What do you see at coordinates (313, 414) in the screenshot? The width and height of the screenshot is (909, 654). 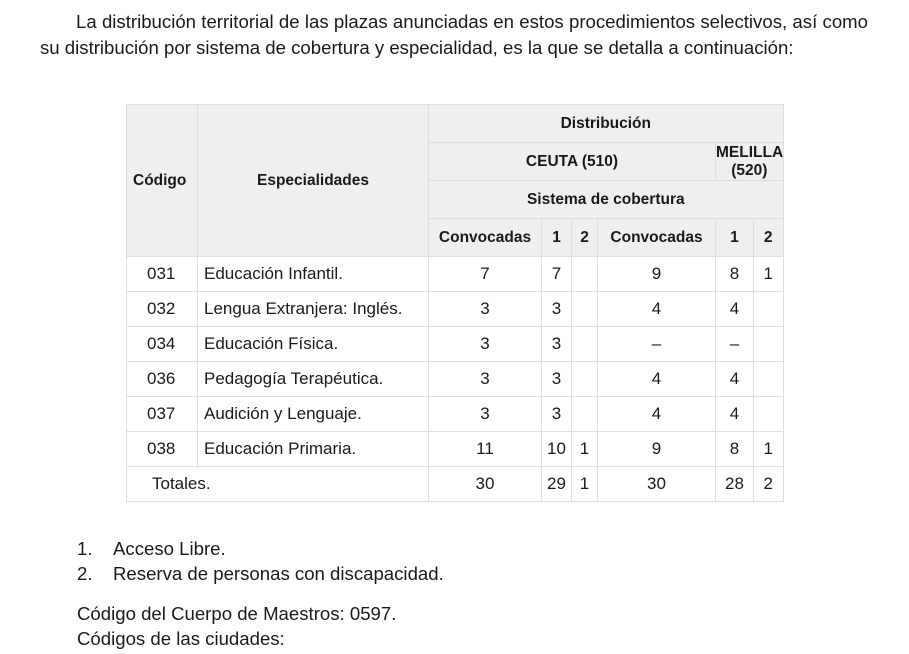 I see `cell-name: Audición y Lenguaje.` at bounding box center [313, 414].